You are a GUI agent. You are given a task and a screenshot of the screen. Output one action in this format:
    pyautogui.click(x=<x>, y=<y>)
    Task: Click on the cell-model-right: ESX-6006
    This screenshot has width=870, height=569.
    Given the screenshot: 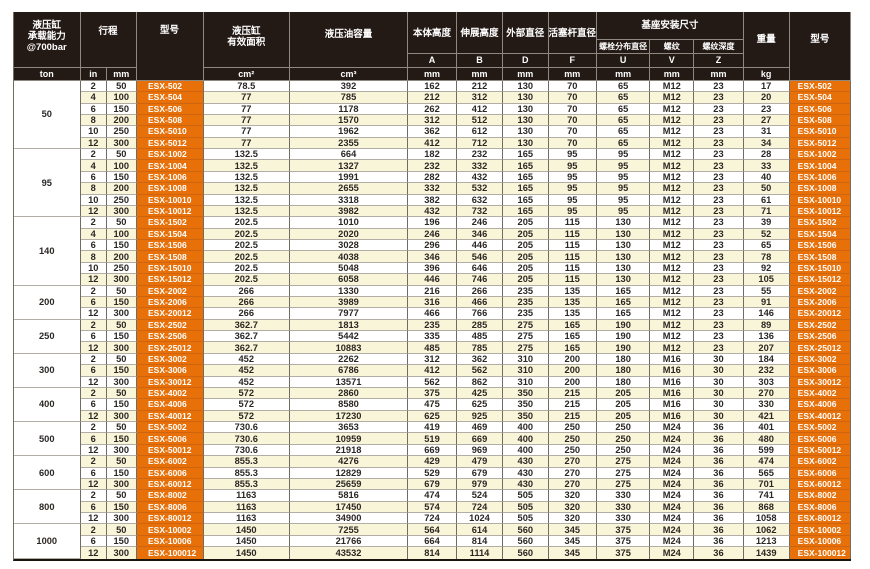 What is the action you would take?
    pyautogui.click(x=820, y=473)
    